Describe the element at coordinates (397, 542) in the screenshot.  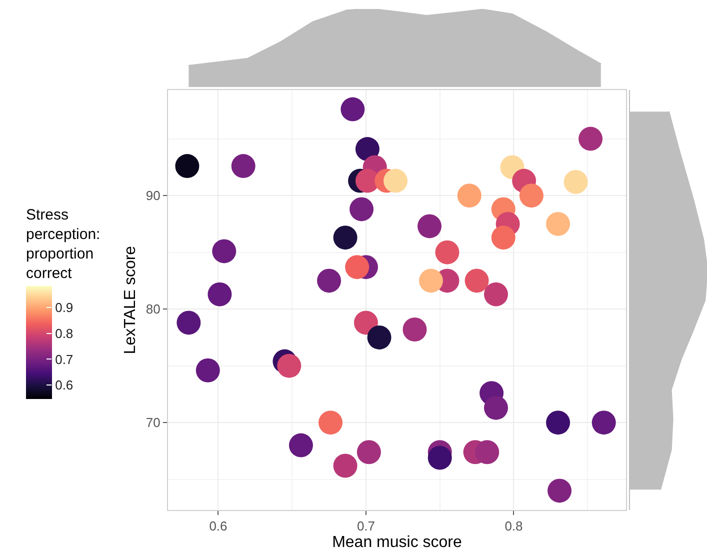
I see `x-axis-title: Mean music score` at that location.